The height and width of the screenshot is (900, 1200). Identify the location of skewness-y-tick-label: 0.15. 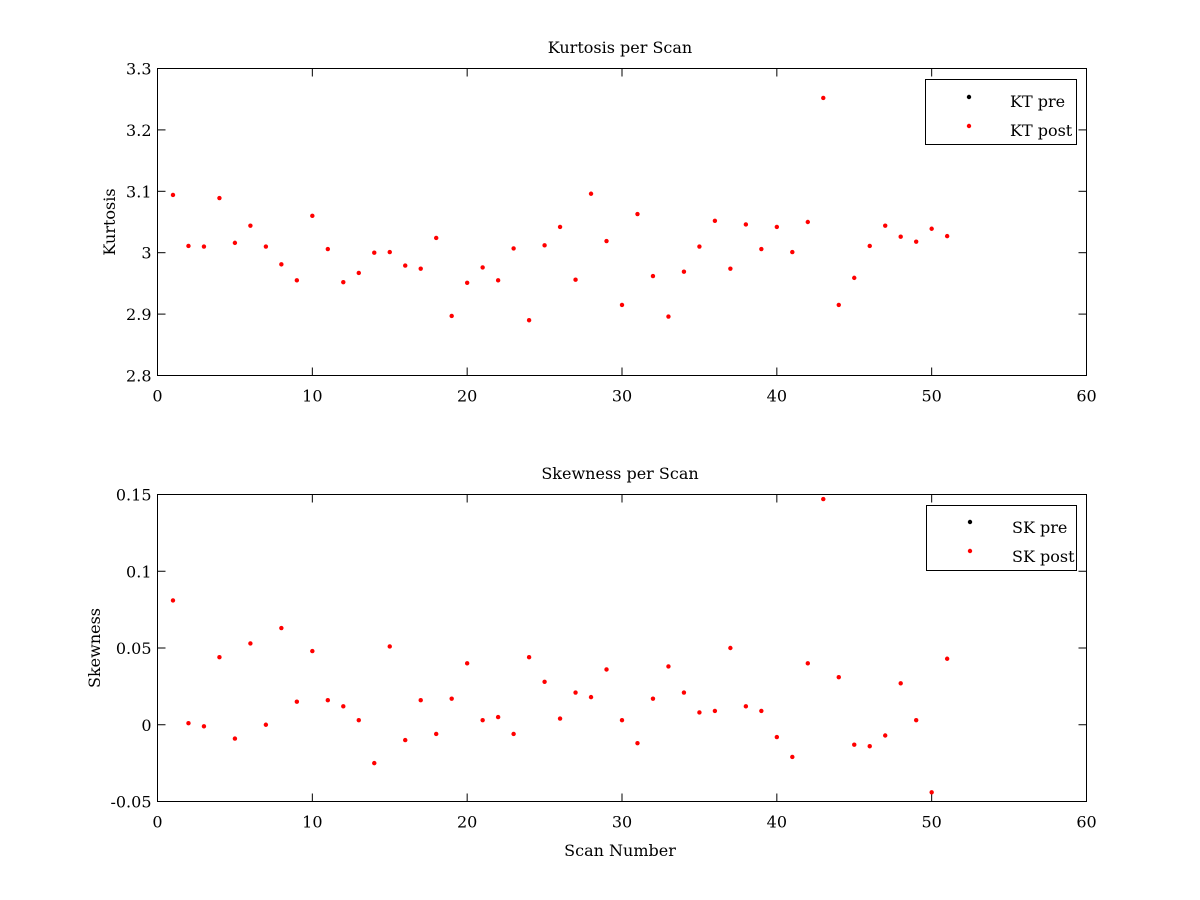
(134, 495).